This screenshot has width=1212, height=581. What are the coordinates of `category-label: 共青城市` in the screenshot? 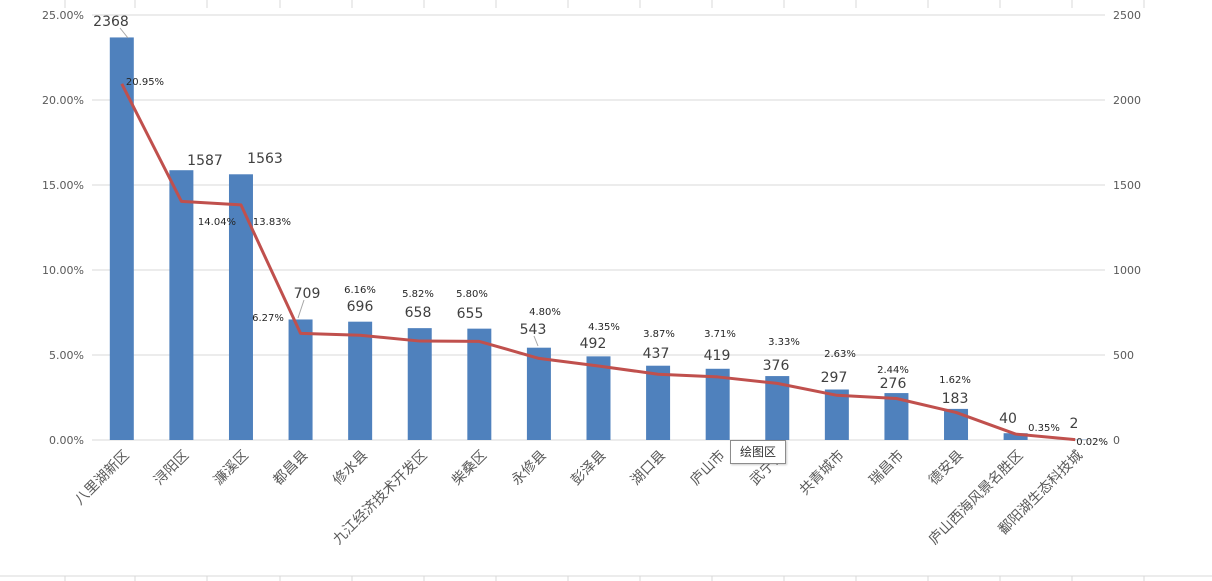 It's located at (822, 473).